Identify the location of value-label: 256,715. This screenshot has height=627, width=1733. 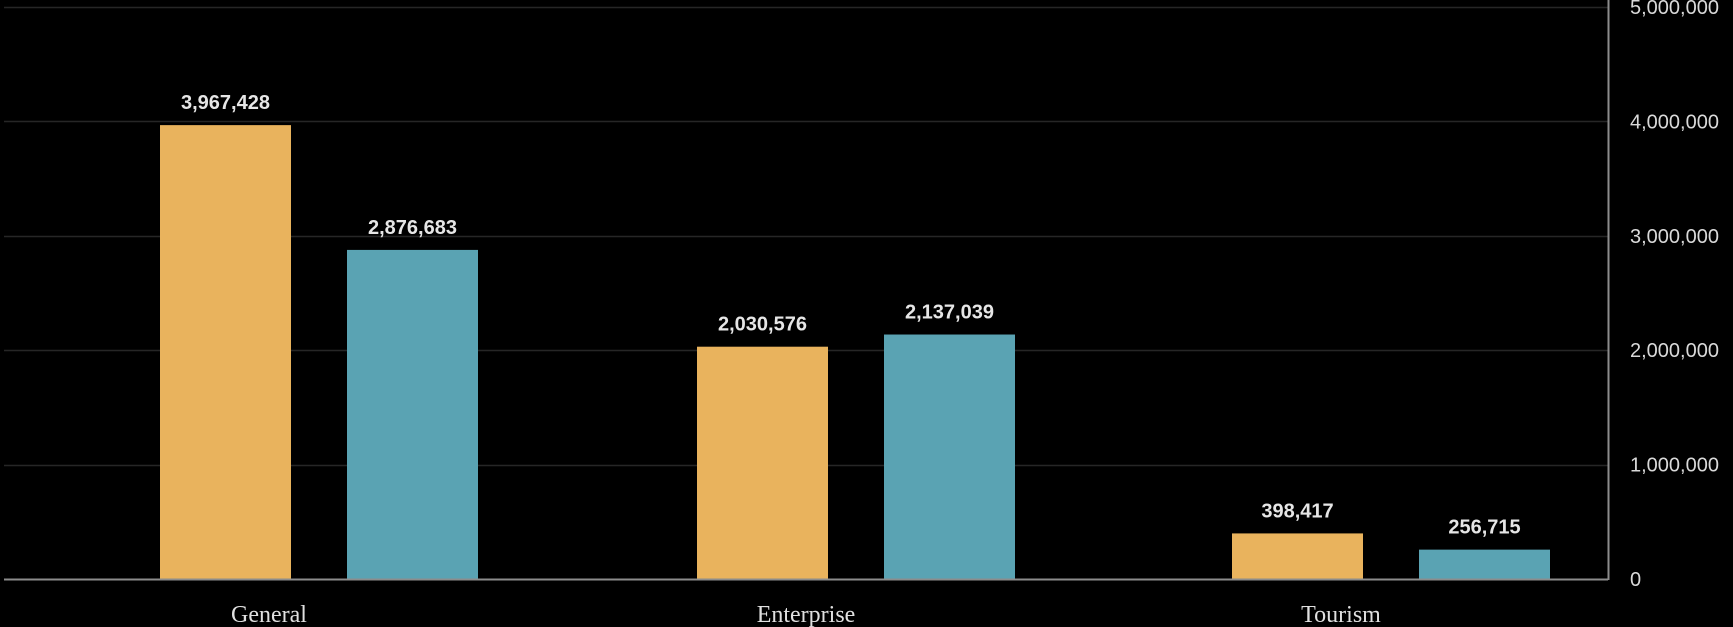
(1484, 528).